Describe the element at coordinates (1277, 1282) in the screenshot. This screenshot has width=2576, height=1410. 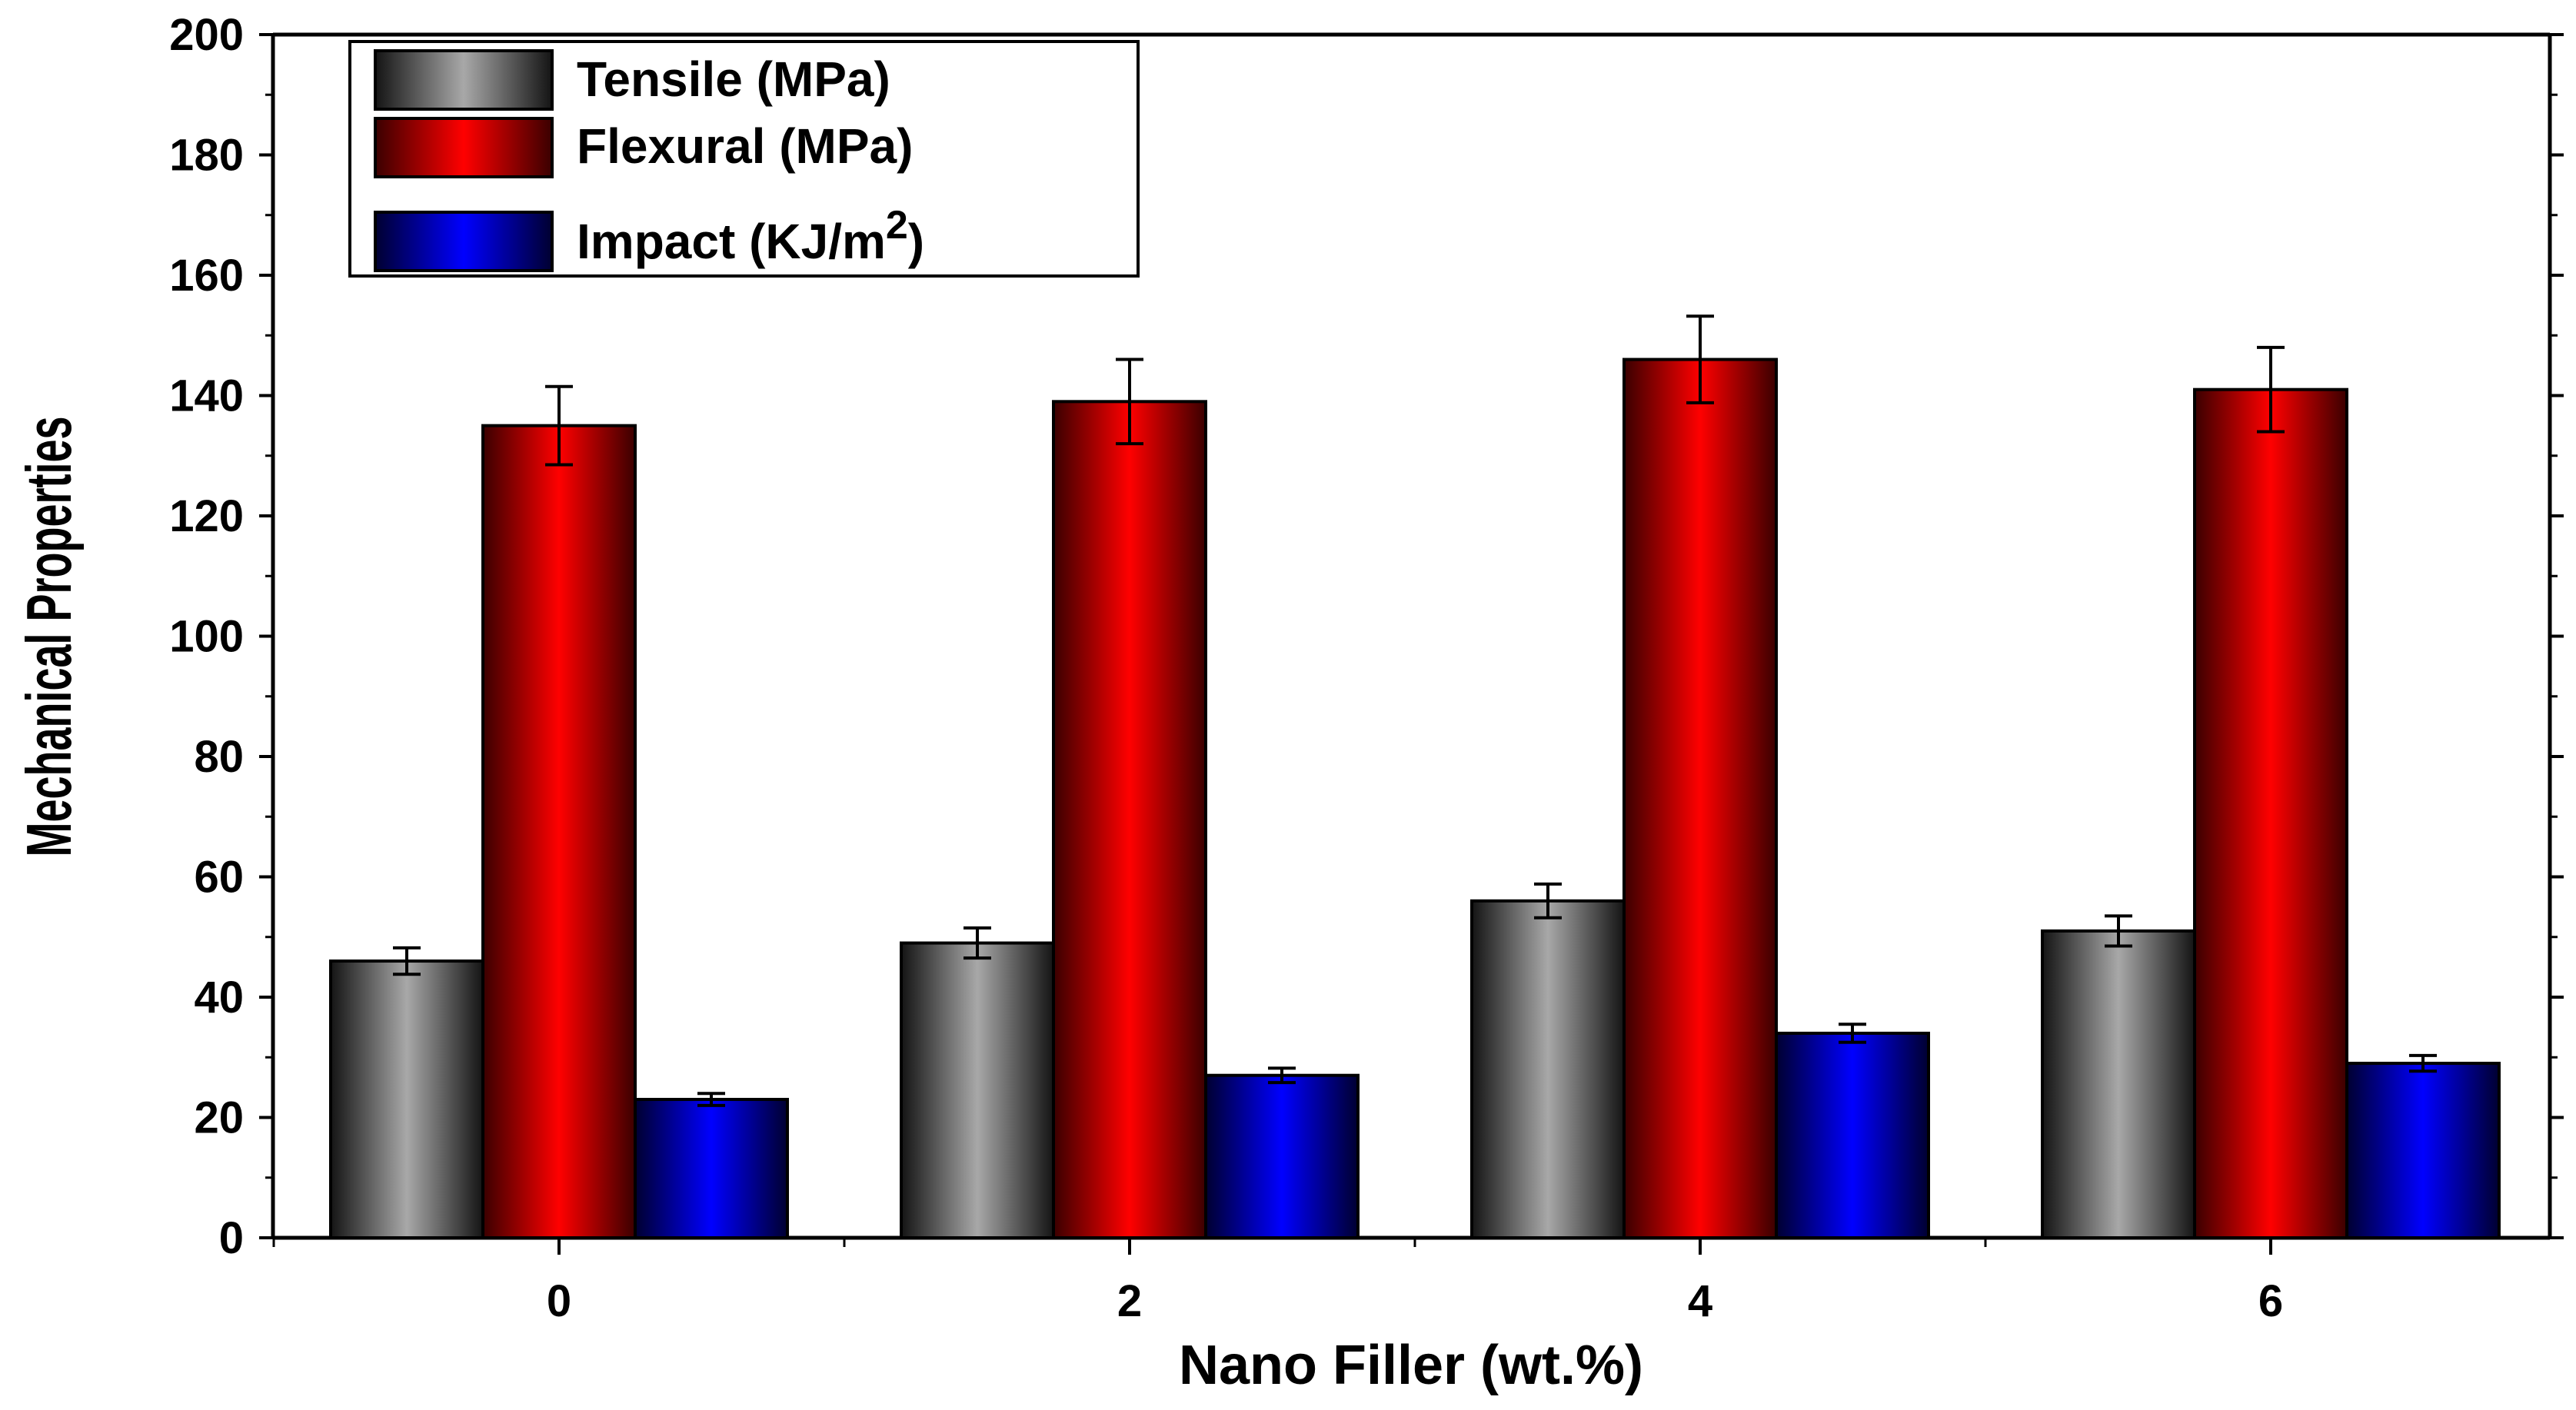
I see `x-axis-ticks: 0 2 4 6` at that location.